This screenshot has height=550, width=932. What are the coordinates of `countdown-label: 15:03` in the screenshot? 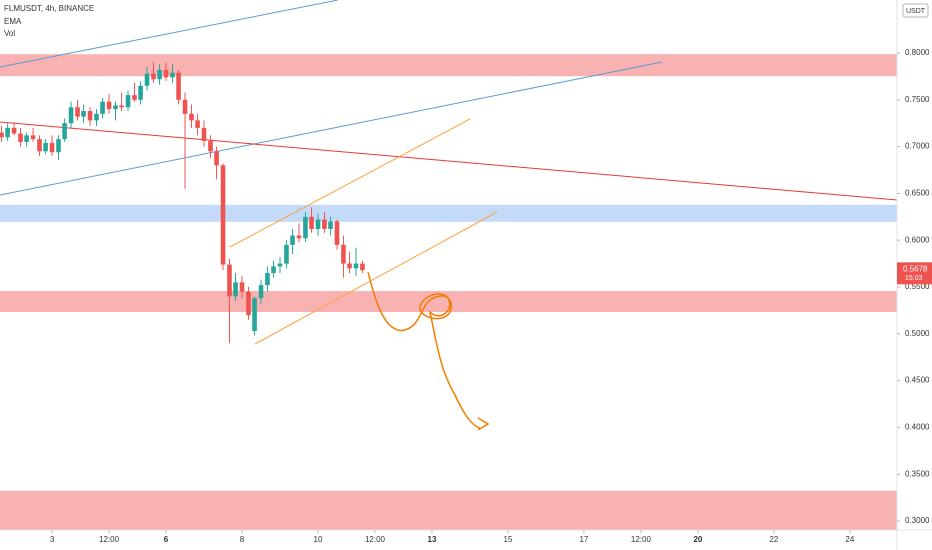 It's located at (914, 278).